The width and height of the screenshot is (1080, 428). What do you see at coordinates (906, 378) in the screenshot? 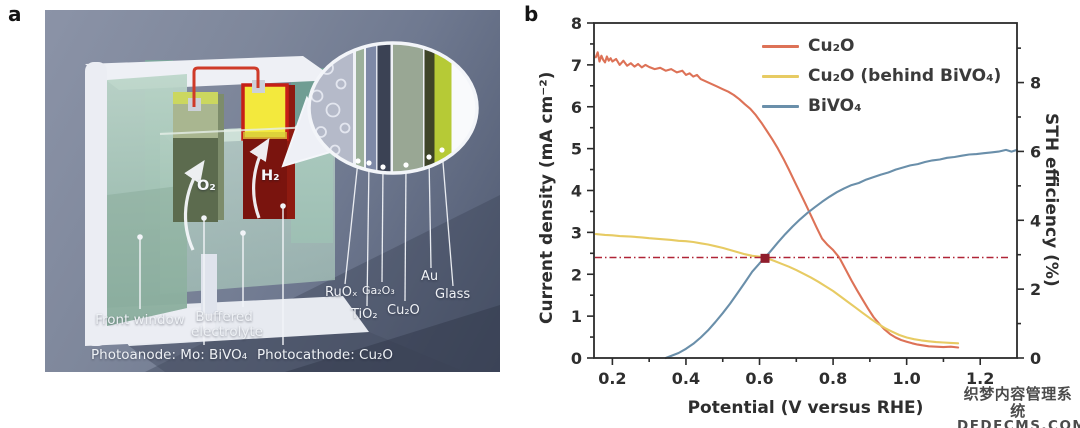
I see `svg-text: 1.0` at bounding box center [906, 378].